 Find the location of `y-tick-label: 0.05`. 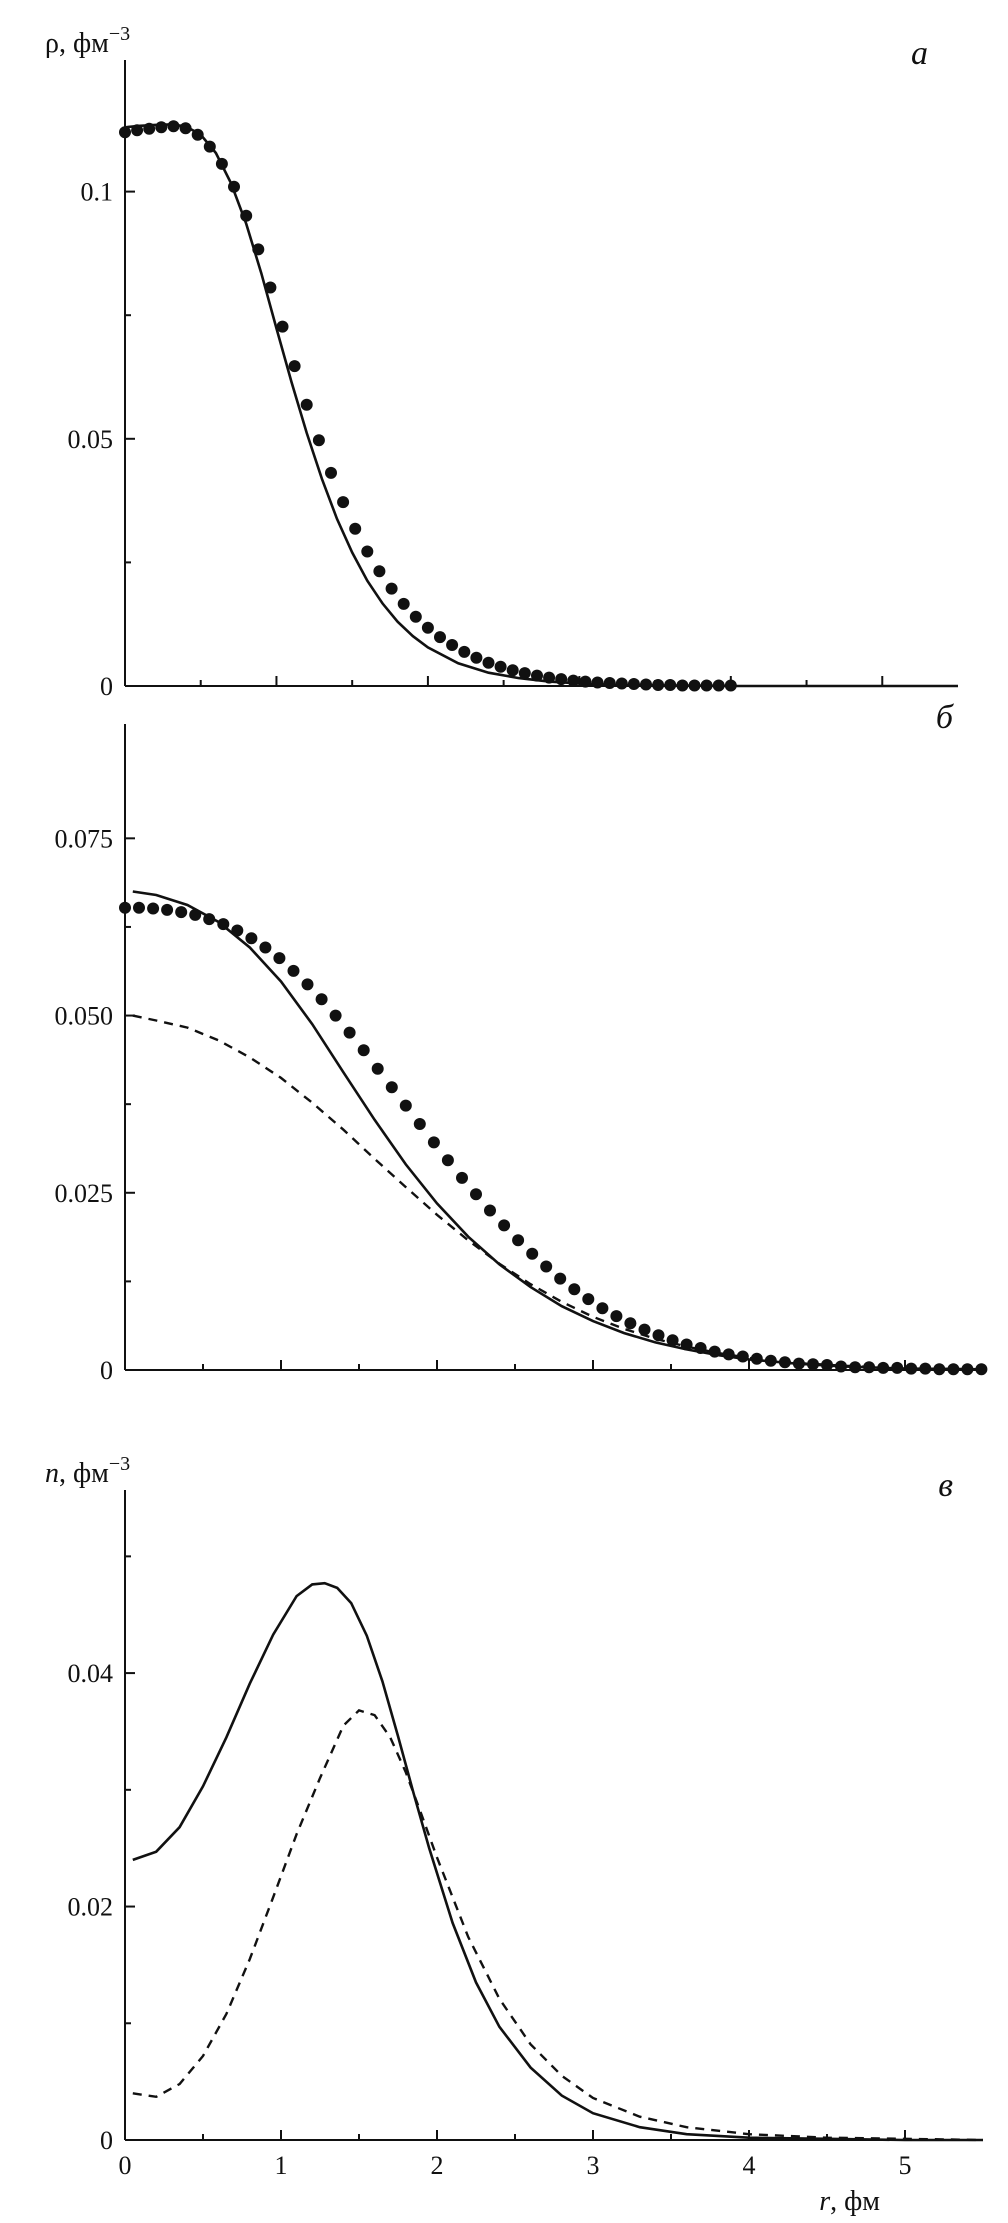

y-tick-label: 0.05 is located at coordinates (91, 439).